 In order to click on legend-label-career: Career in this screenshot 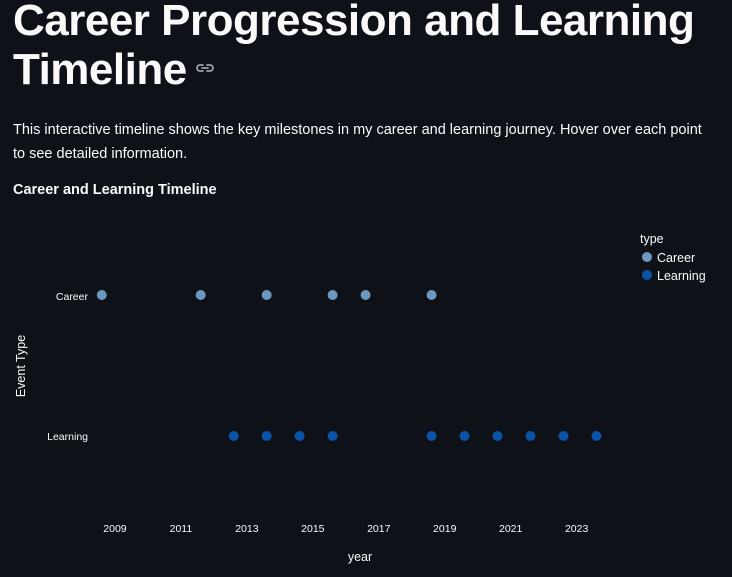, I will do `click(676, 258)`.